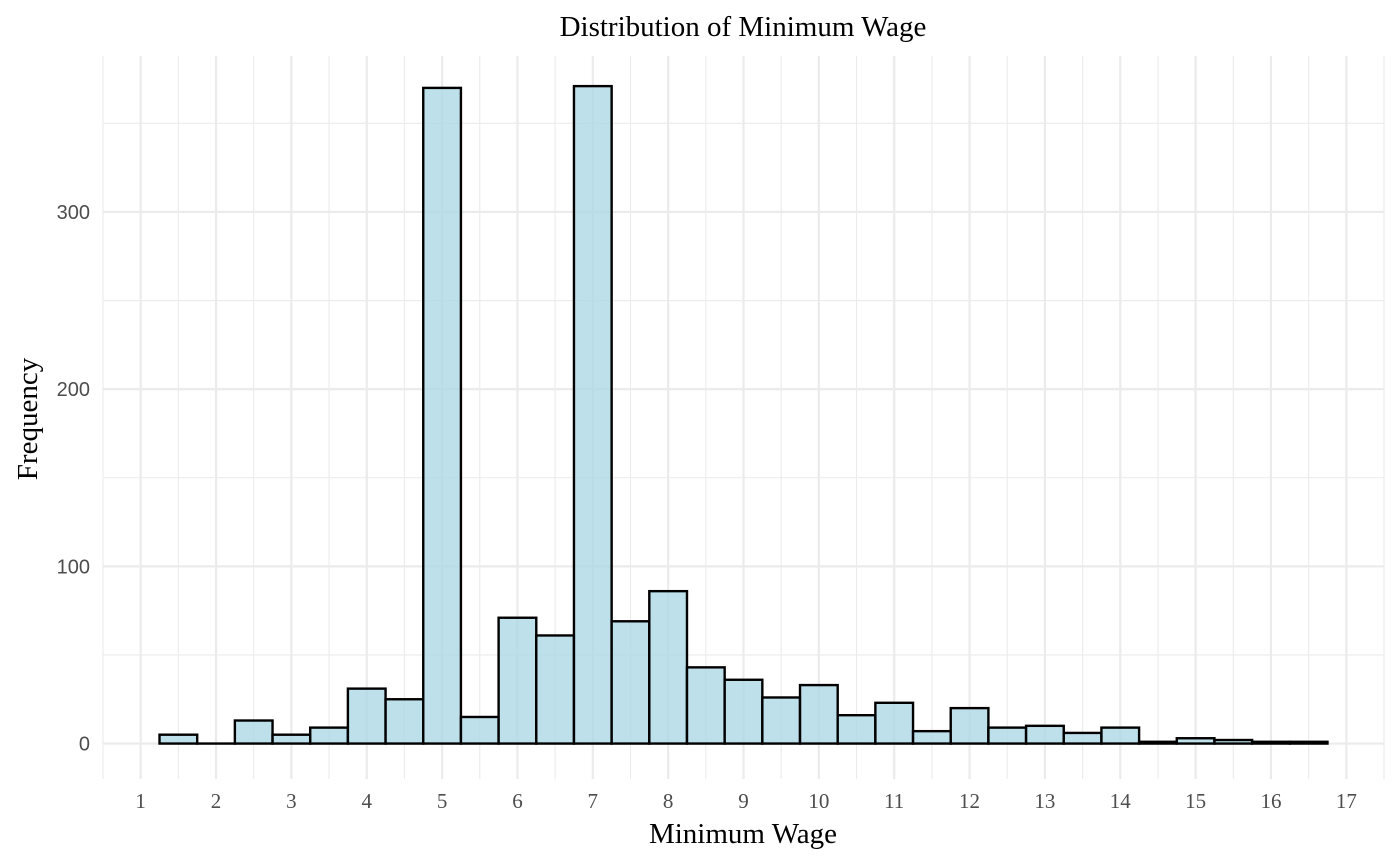 This screenshot has width=1400, height=865. Describe the element at coordinates (818, 801) in the screenshot. I see `x-tick-label: 10` at that location.